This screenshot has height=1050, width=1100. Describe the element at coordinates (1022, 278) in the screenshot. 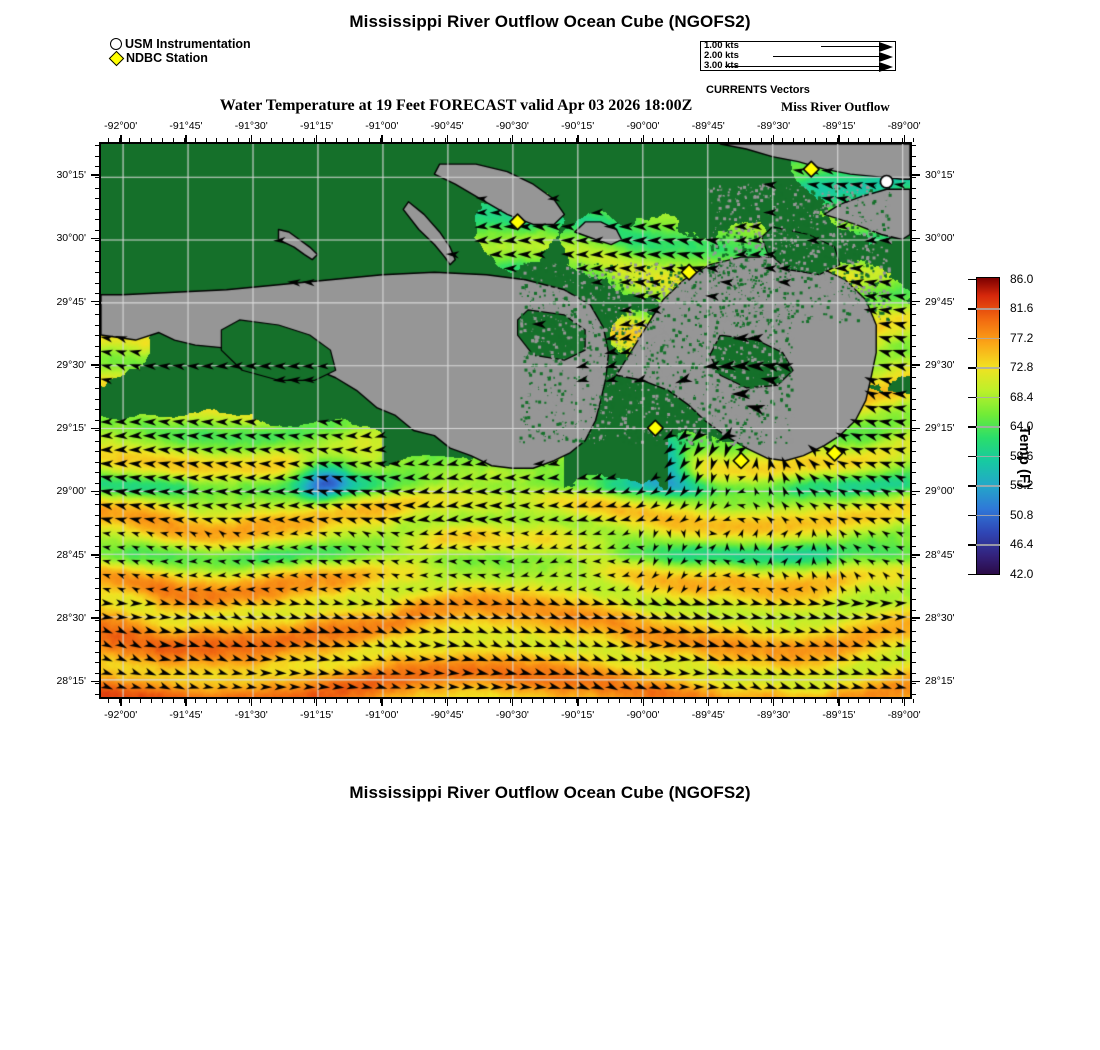

I see `colorbar-tick-label: 86.0` at that location.